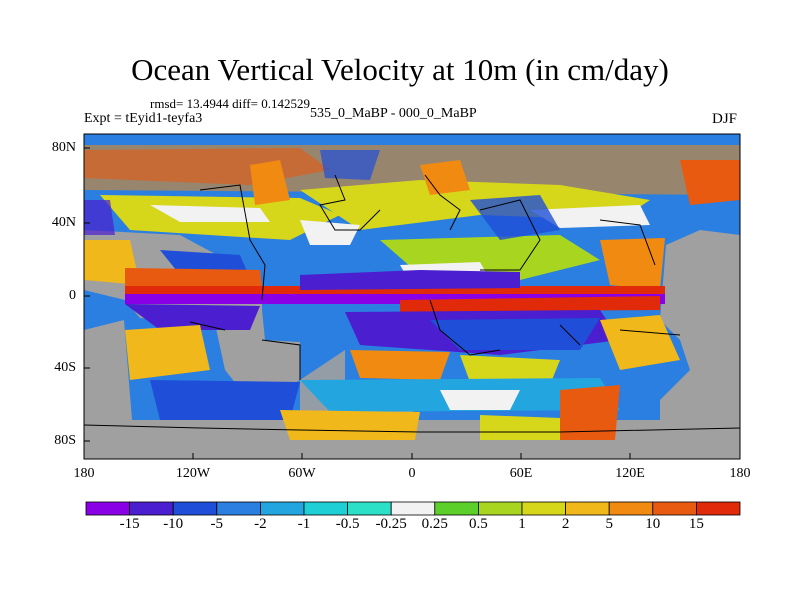 The width and height of the screenshot is (800, 600). What do you see at coordinates (696, 524) in the screenshot?
I see `colorbar-label: 15` at bounding box center [696, 524].